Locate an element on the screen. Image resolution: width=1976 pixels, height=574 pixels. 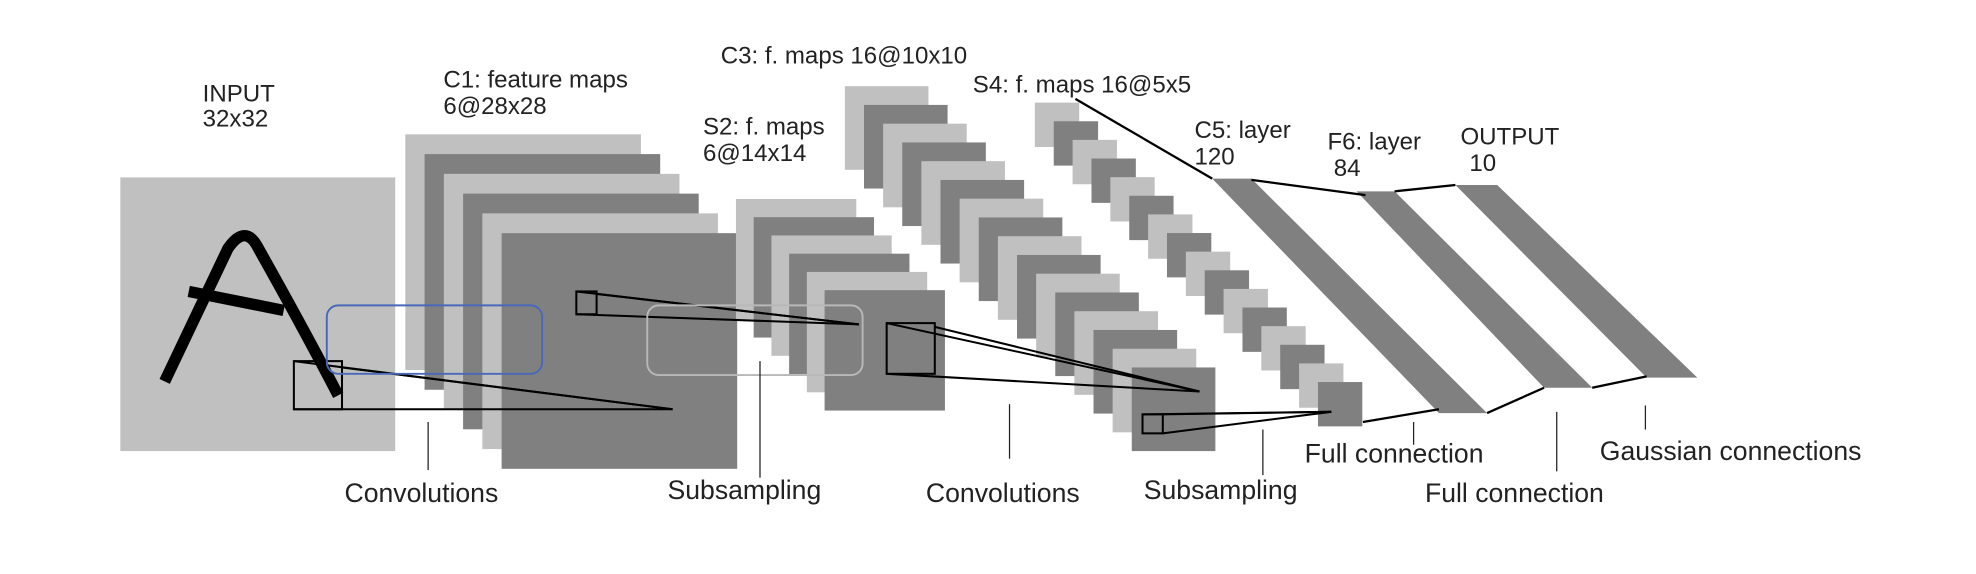
input-size: 32x32 is located at coordinates (236, 119).